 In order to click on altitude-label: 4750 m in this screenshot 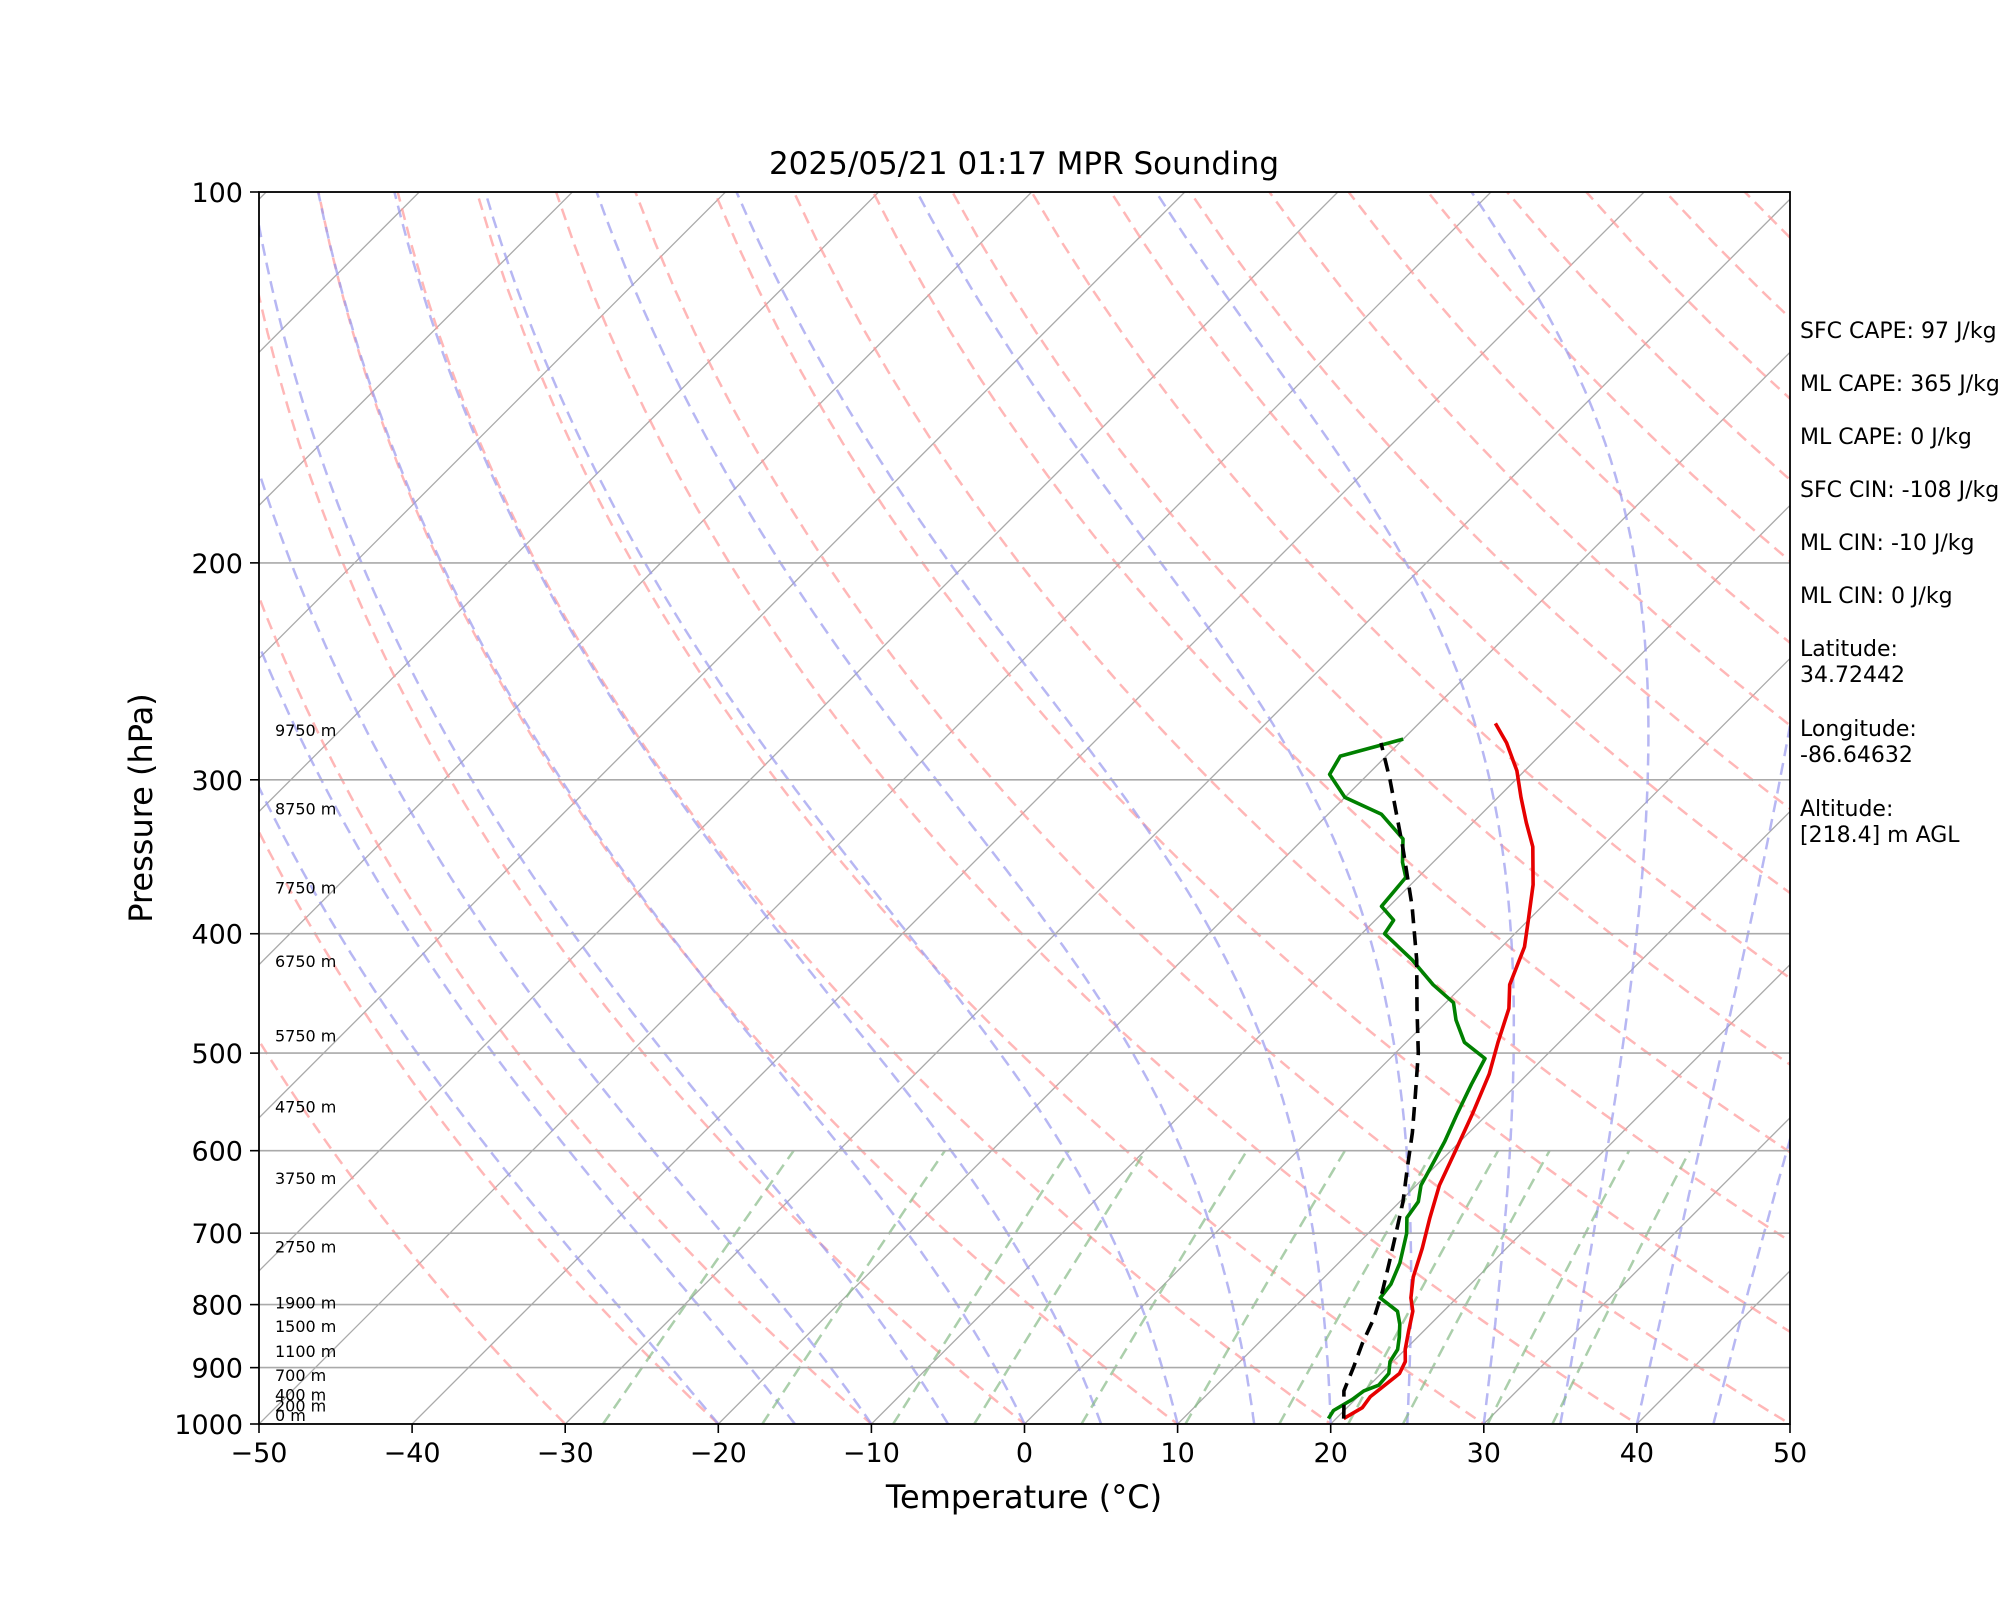, I will do `click(305, 1107)`.